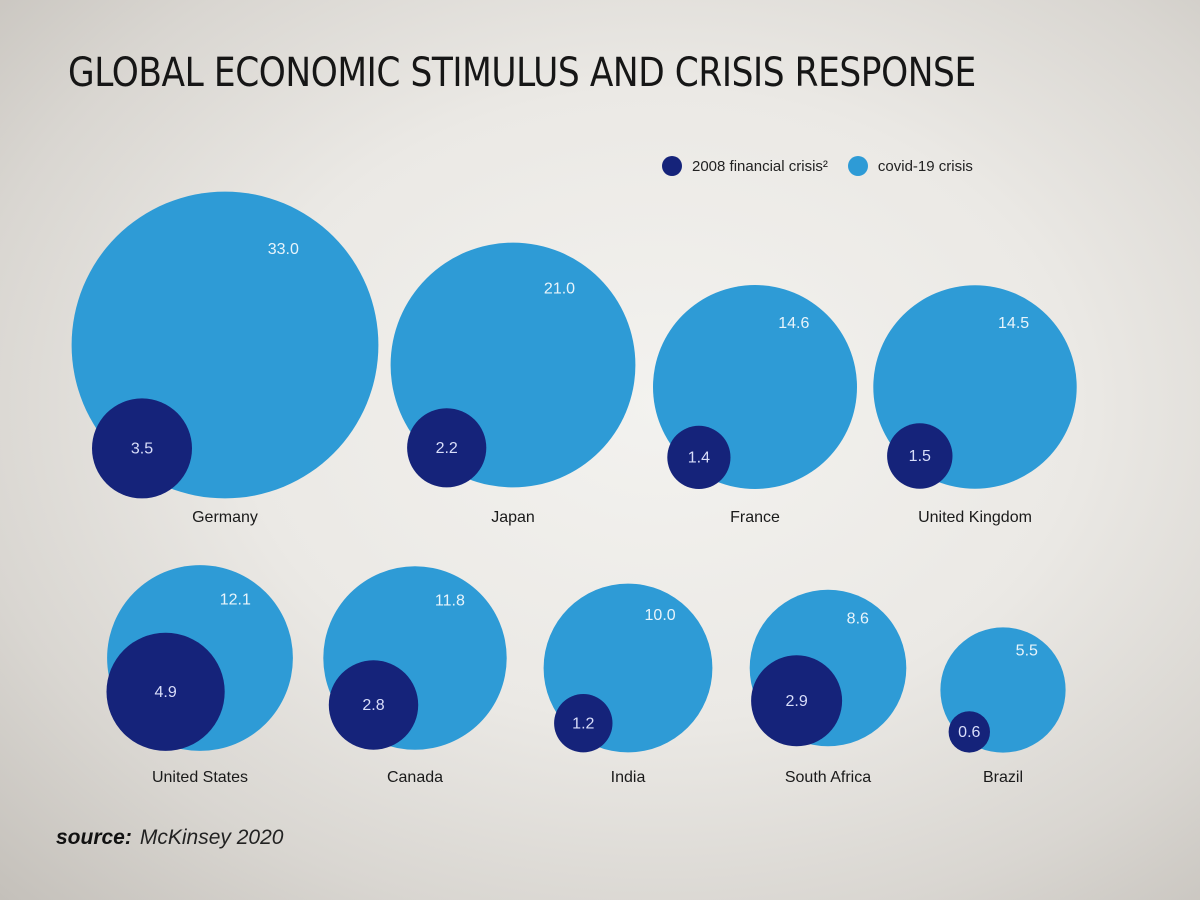 The height and width of the screenshot is (900, 1200). I want to click on country-label-united-kingdom: United Kingdom, so click(975, 517).